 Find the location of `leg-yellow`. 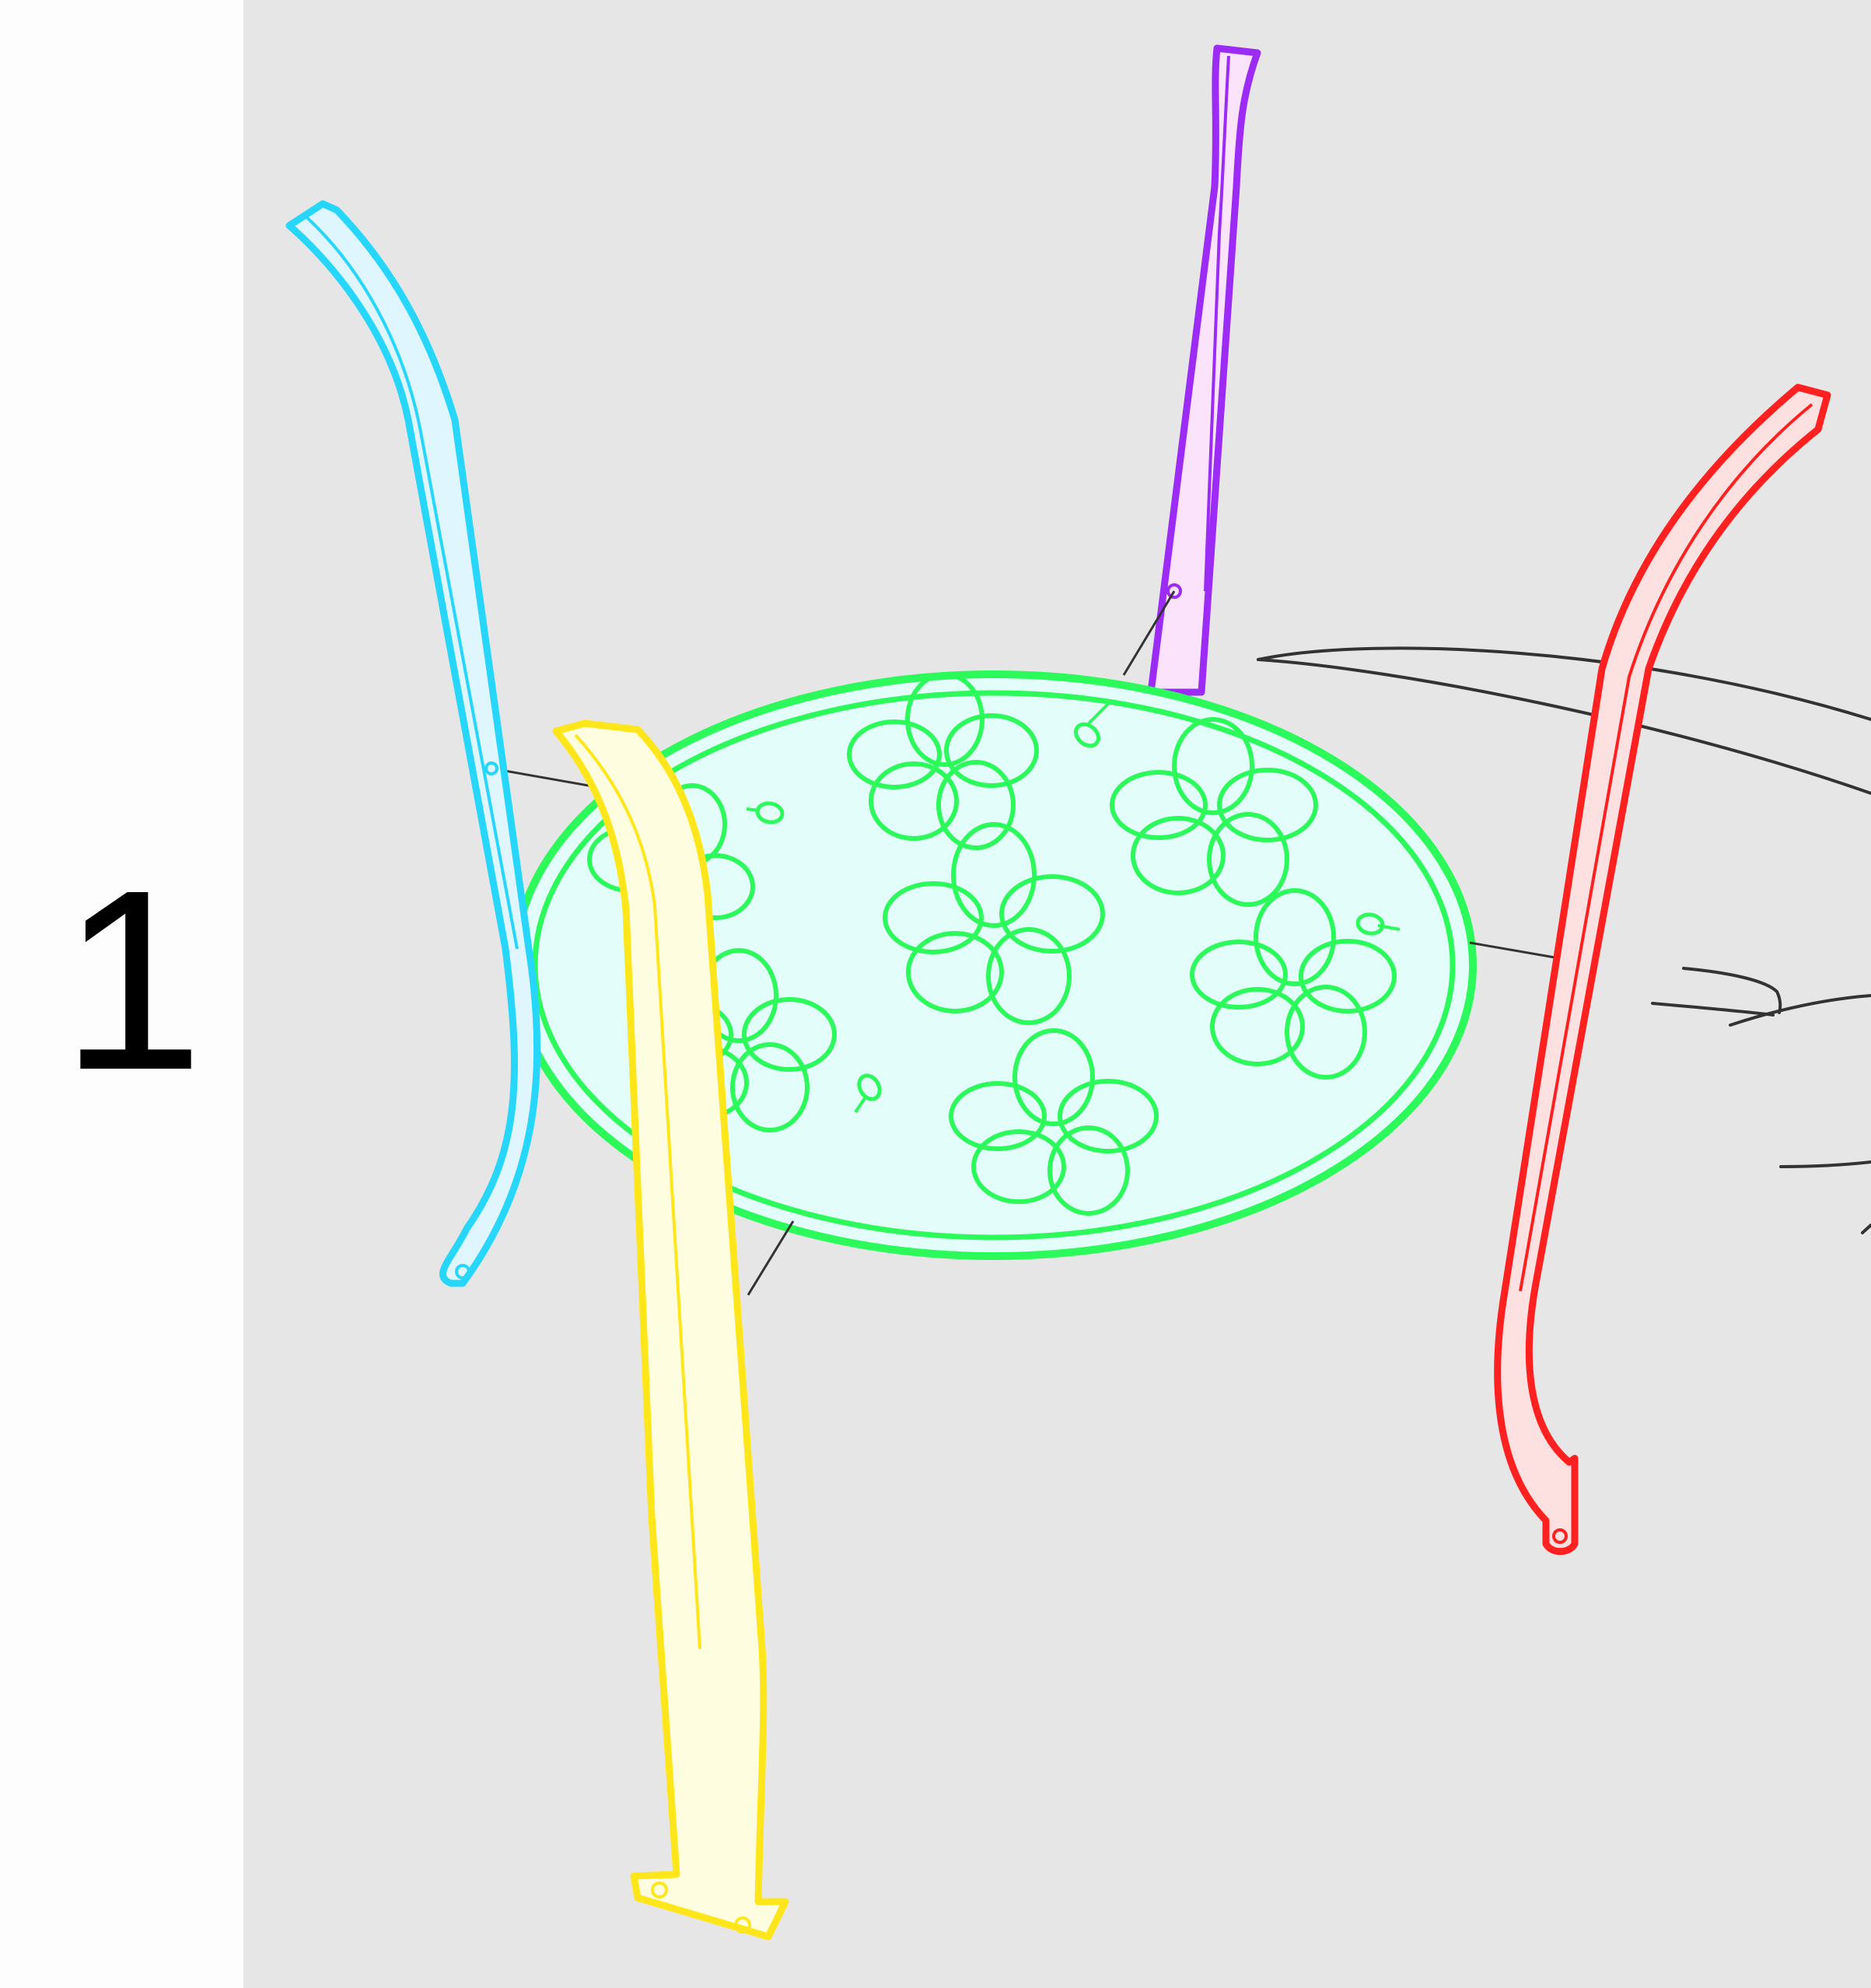

leg-yellow is located at coordinates (670, 1330).